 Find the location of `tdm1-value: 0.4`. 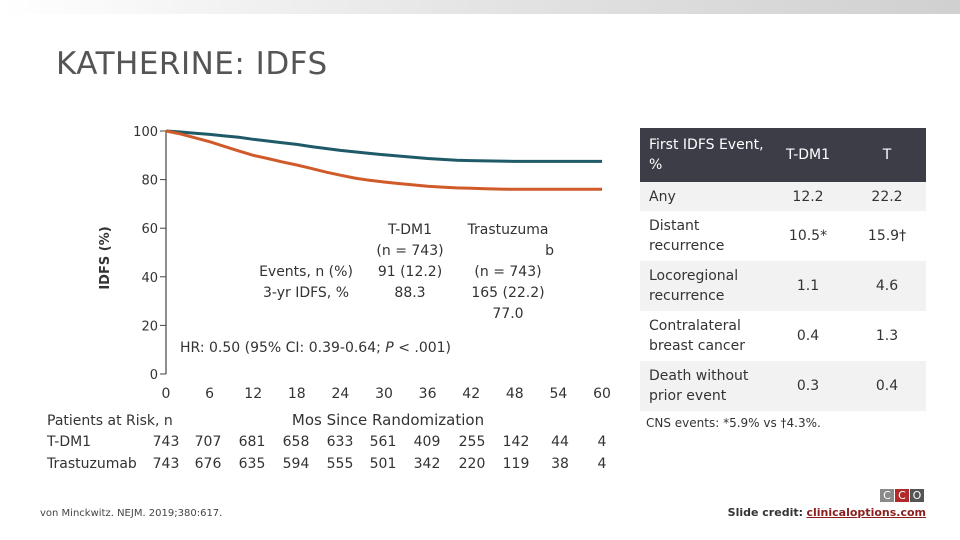

tdm1-value: 0.4 is located at coordinates (808, 336).